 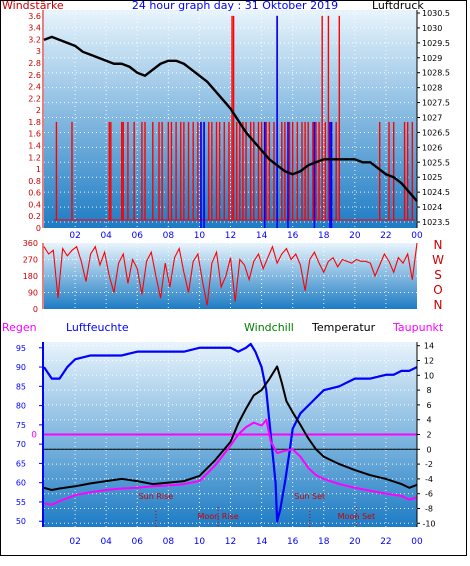 What do you see at coordinates (34, 216) in the screenshot?
I see `wind-speed-tick-1: 0.2` at bounding box center [34, 216].